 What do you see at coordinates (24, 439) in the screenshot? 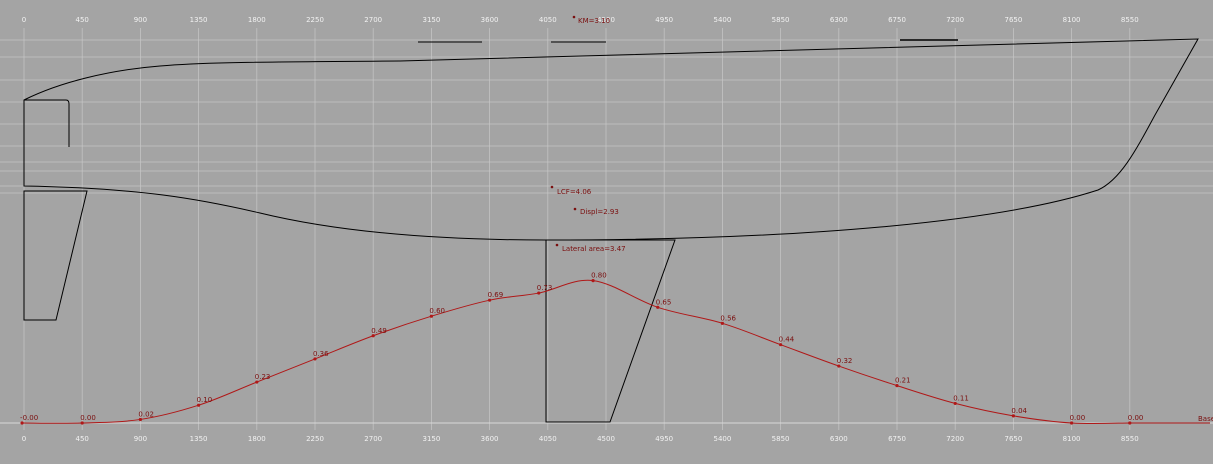
I see `bottom-tick-label: 0` at bounding box center [24, 439].